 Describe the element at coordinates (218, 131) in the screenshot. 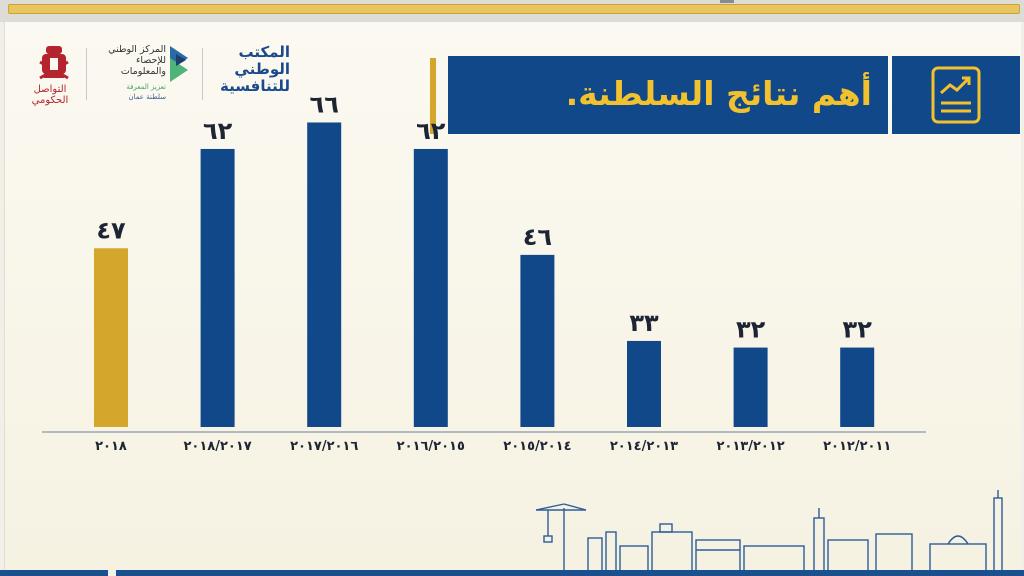

I see `value-label-1: ٦٢` at that location.